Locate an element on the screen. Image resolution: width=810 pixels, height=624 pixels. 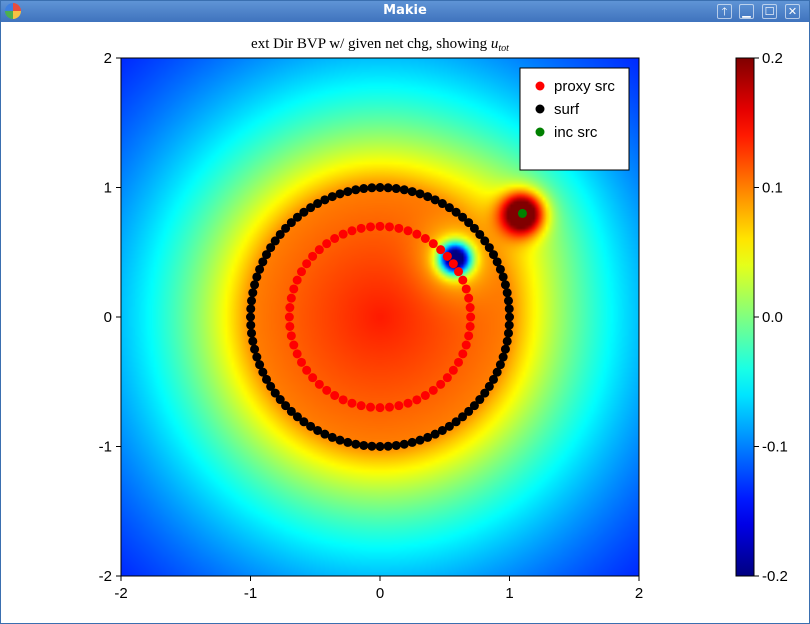
y-tick-label: 2 is located at coordinates (108, 58).